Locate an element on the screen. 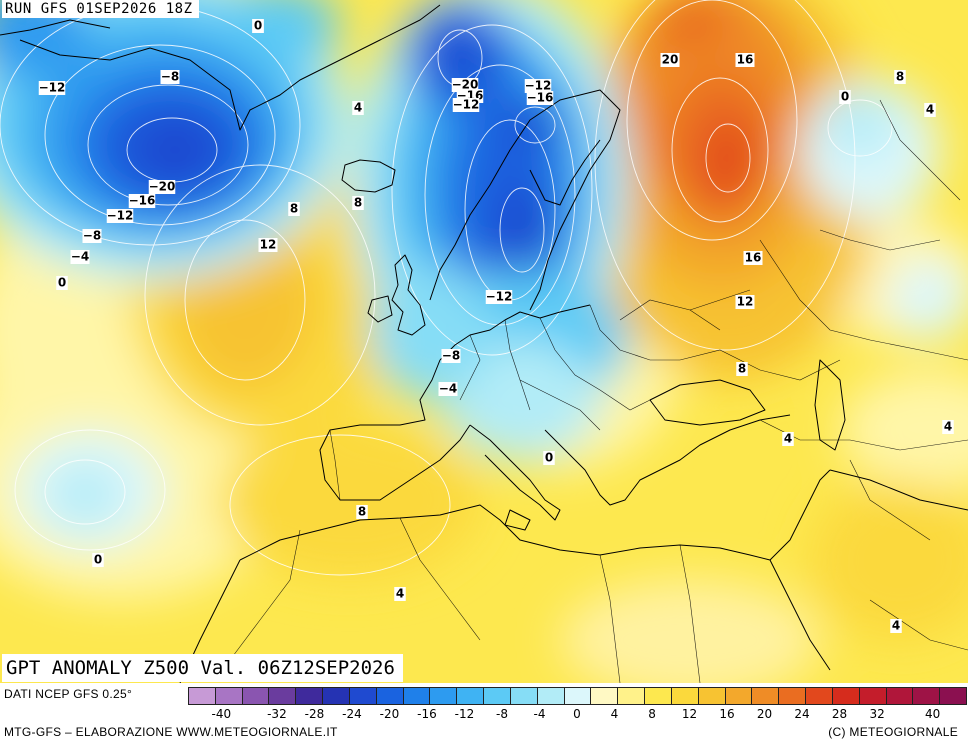 The height and width of the screenshot is (745, 968). colorbar-tick: 24 is located at coordinates (802, 714).